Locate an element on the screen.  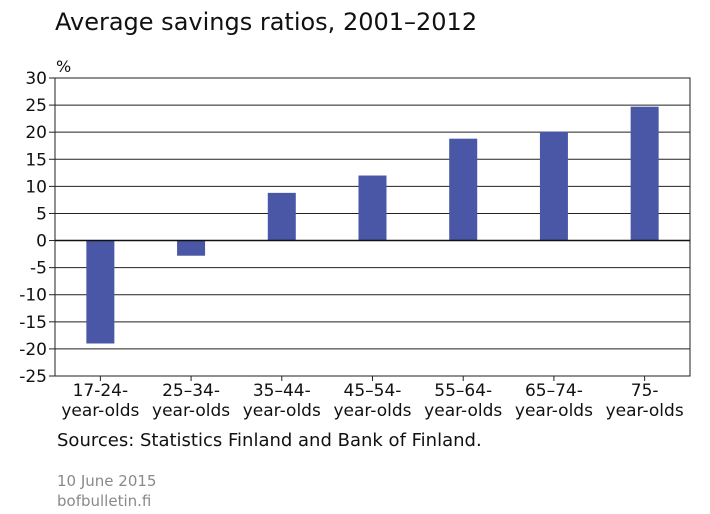
x-tick-label: 55–64-year-olds is located at coordinates (463, 401).